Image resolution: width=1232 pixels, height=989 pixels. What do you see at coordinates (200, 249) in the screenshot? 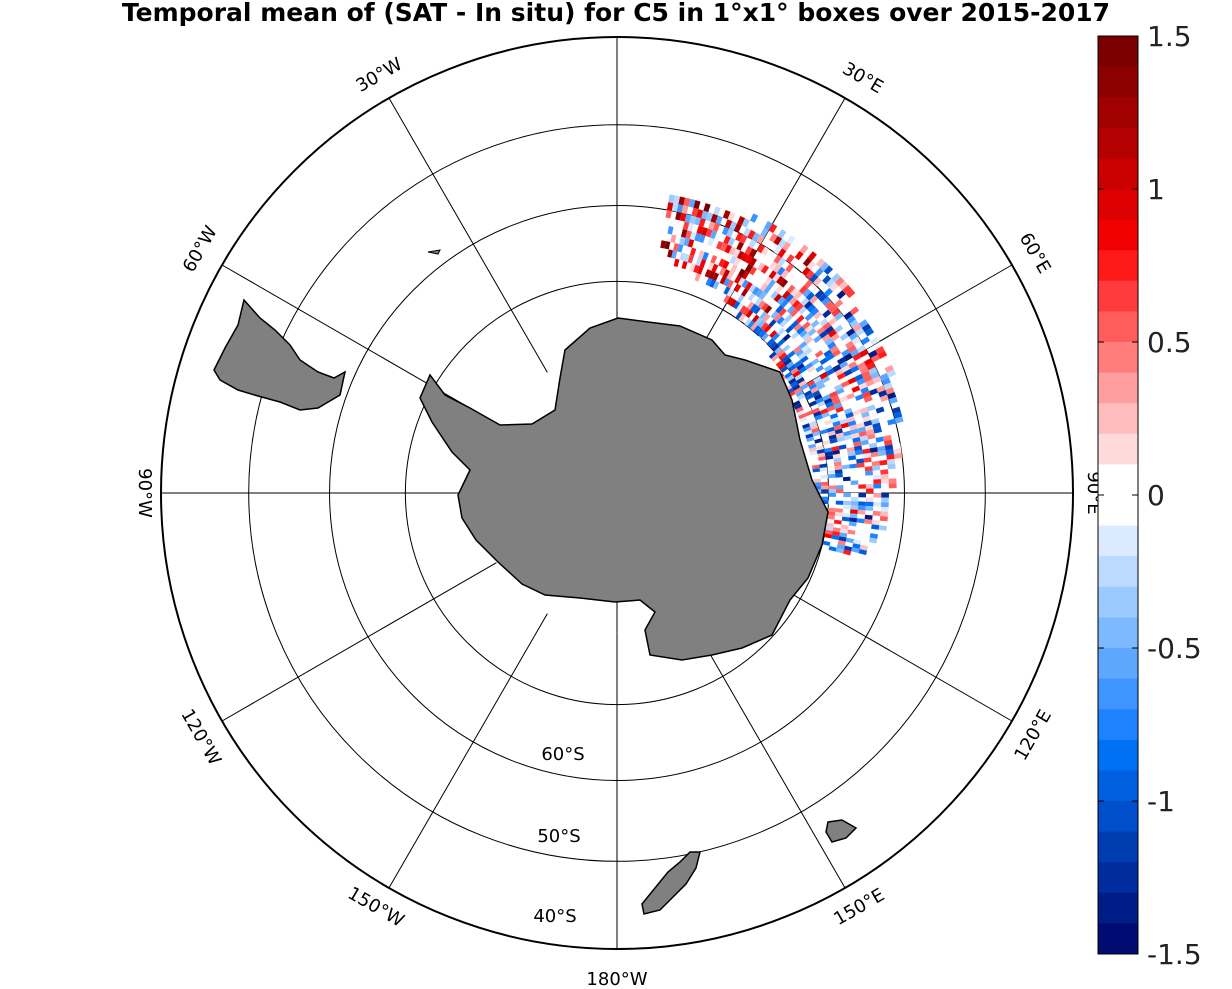
I see `lon-label-60w: 60°W` at bounding box center [200, 249].